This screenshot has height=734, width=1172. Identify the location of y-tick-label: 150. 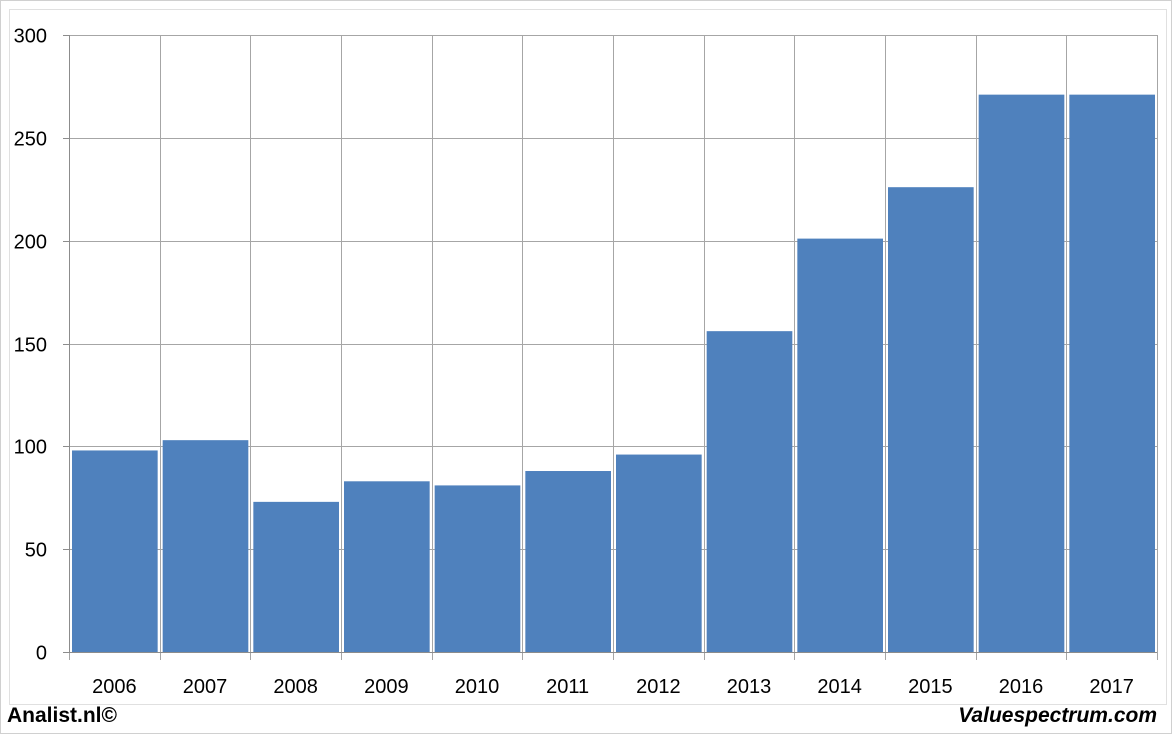
(30, 346).